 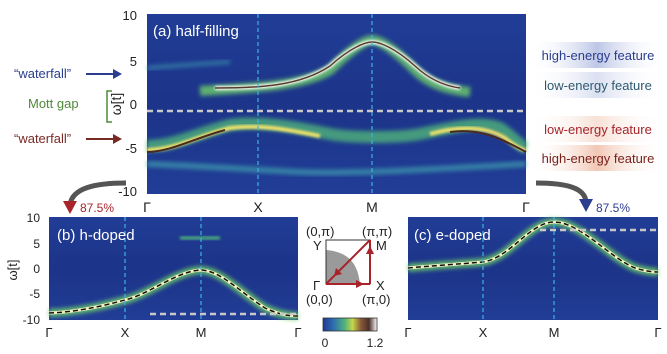 I want to click on panel-b-ytick: 5, so click(x=36, y=244).